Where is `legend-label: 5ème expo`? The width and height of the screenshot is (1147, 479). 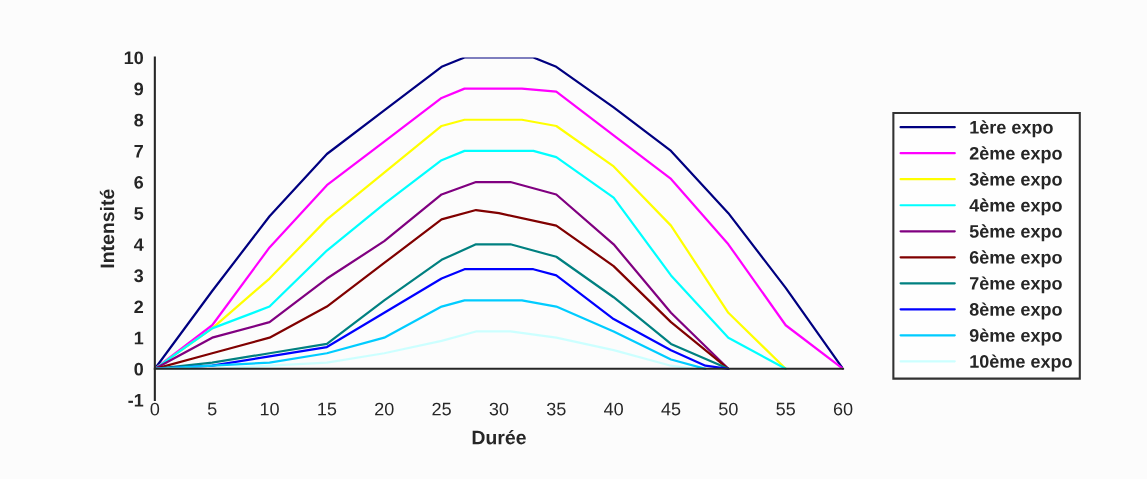
legend-label: 5ème expo is located at coordinates (1015, 233).